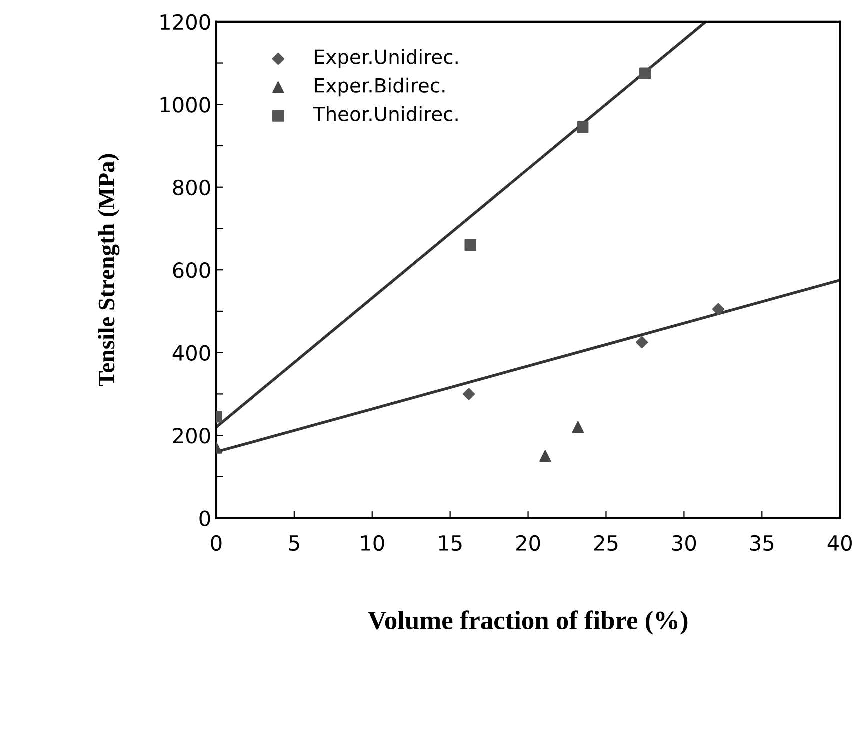  I want to click on x-tick-label: 15, so click(450, 544).